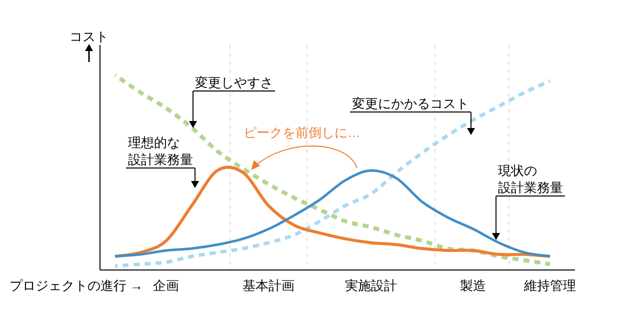  What do you see at coordinates (370, 285) in the screenshot?
I see `x-tick-label: 実施設計` at bounding box center [370, 285].